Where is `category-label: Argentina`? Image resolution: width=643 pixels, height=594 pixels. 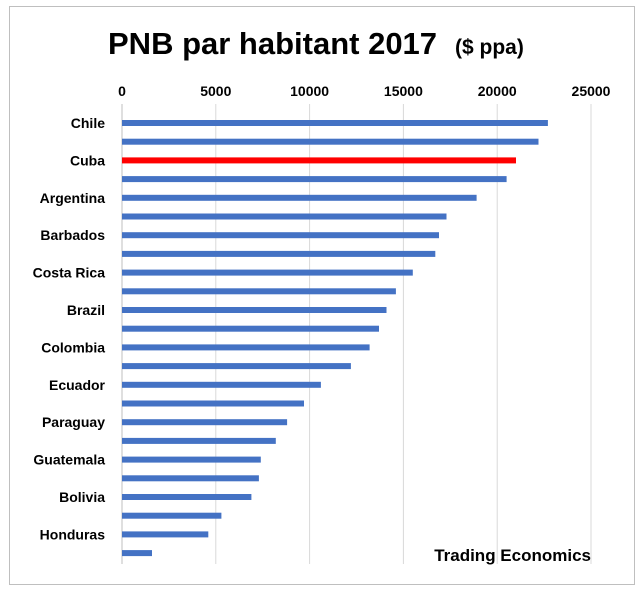 category-label: Argentina is located at coordinates (73, 198).